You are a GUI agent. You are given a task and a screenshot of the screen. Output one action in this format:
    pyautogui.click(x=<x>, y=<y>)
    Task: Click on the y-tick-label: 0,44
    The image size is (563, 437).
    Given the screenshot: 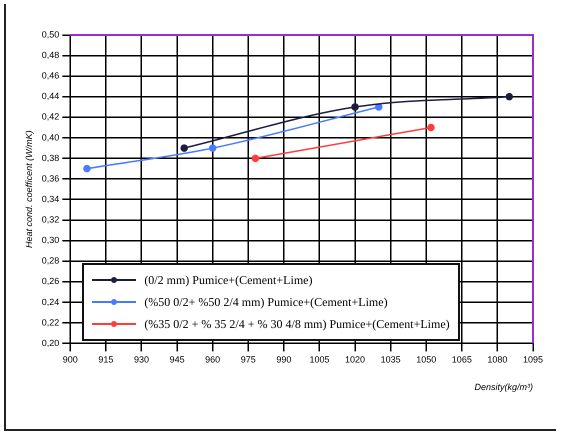 What is the action you would take?
    pyautogui.click(x=51, y=96)
    